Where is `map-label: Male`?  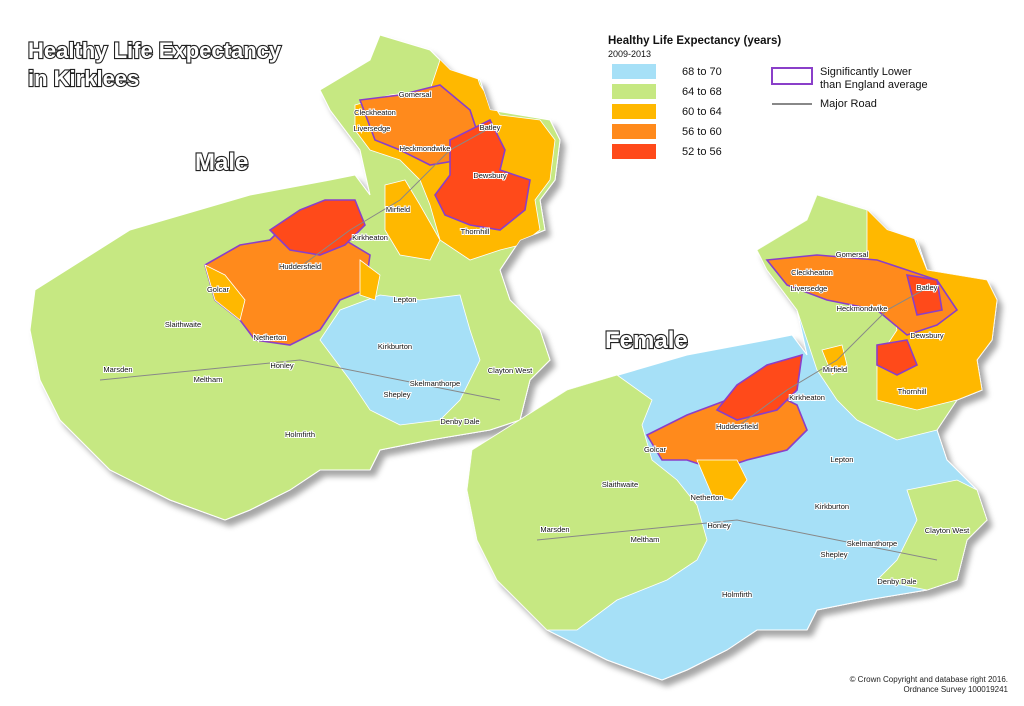 map-label: Male is located at coordinates (221, 162).